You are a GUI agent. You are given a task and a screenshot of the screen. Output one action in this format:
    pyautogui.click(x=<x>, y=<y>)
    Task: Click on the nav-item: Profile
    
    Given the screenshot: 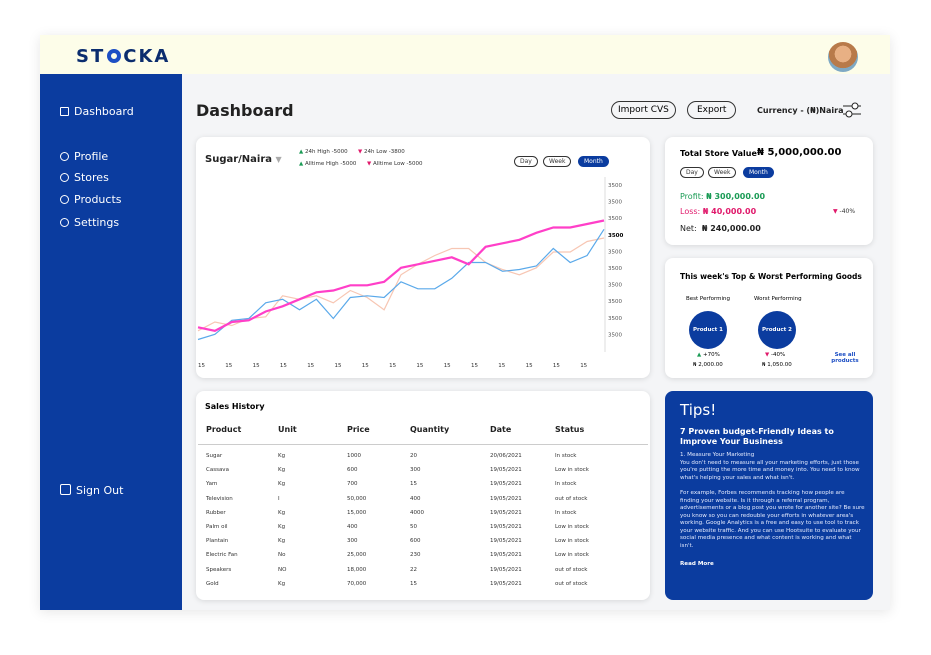 What is the action you would take?
    pyautogui.click(x=84, y=156)
    